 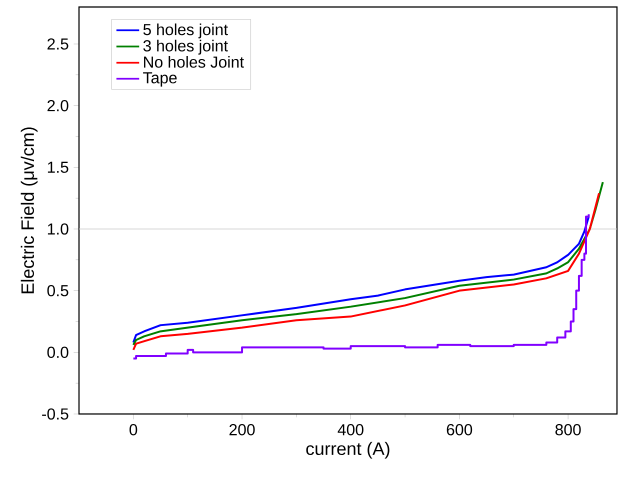 What do you see at coordinates (348, 450) in the screenshot?
I see `x-axis-title: current (A)` at bounding box center [348, 450].